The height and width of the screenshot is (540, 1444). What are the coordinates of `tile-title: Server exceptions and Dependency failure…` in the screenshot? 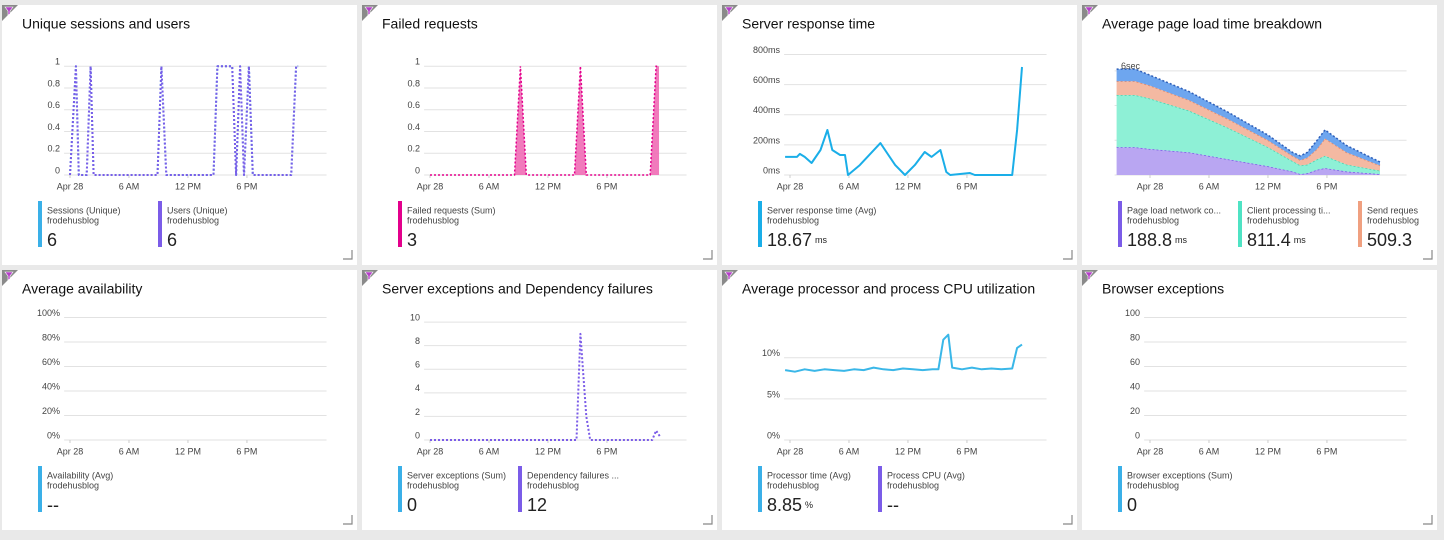 It's located at (517, 289).